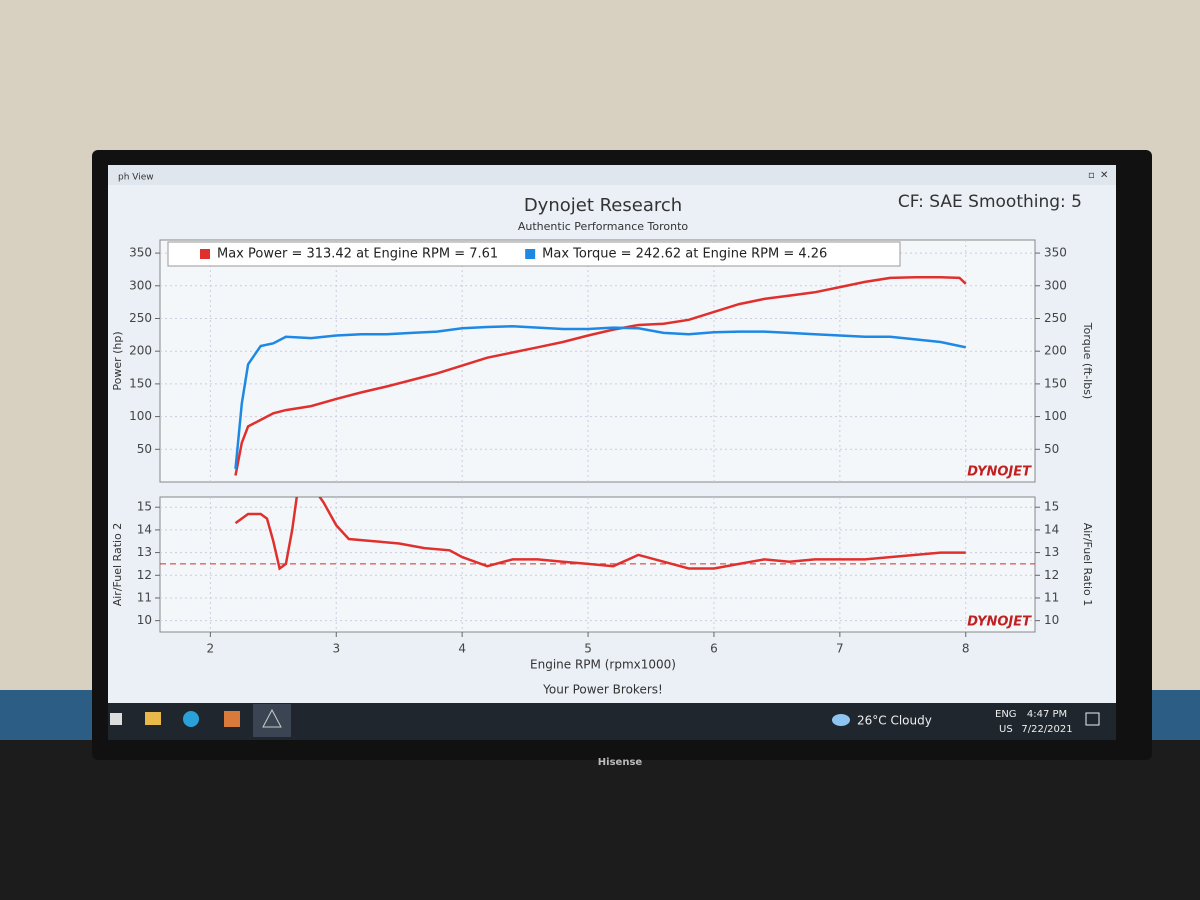  I want to click on notifications, so click(1092, 719).